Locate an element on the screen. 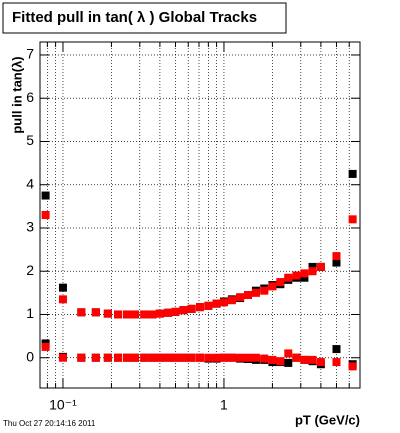 Image resolution: width=400 pixels, height=433 pixels. y-tick-label: 0 is located at coordinates (30, 356).